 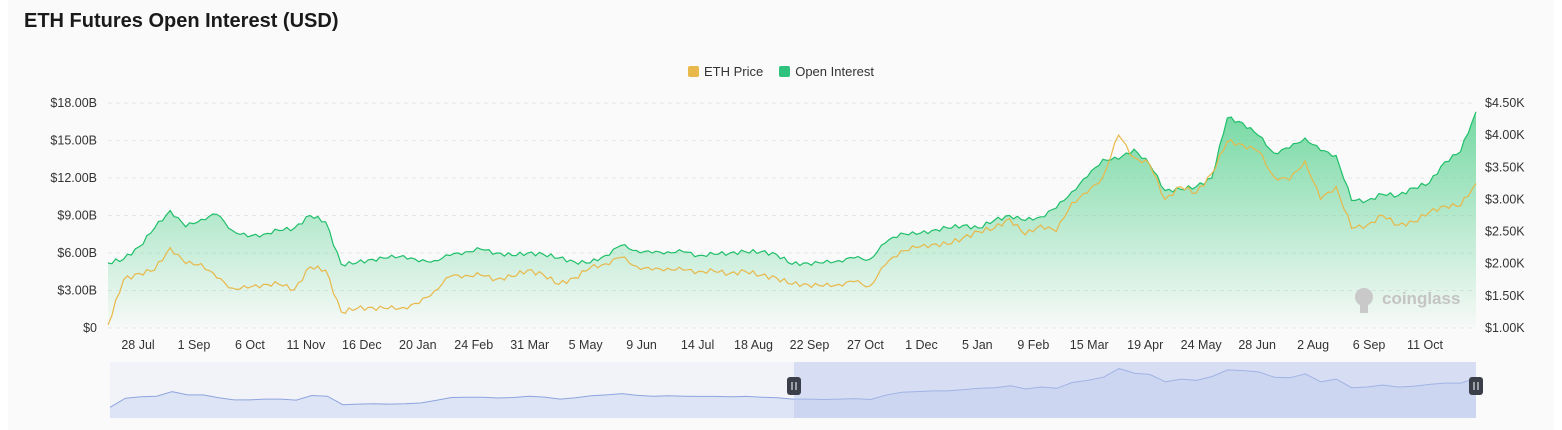 I want to click on x-tick-label: 24 May, so click(x=1202, y=345).